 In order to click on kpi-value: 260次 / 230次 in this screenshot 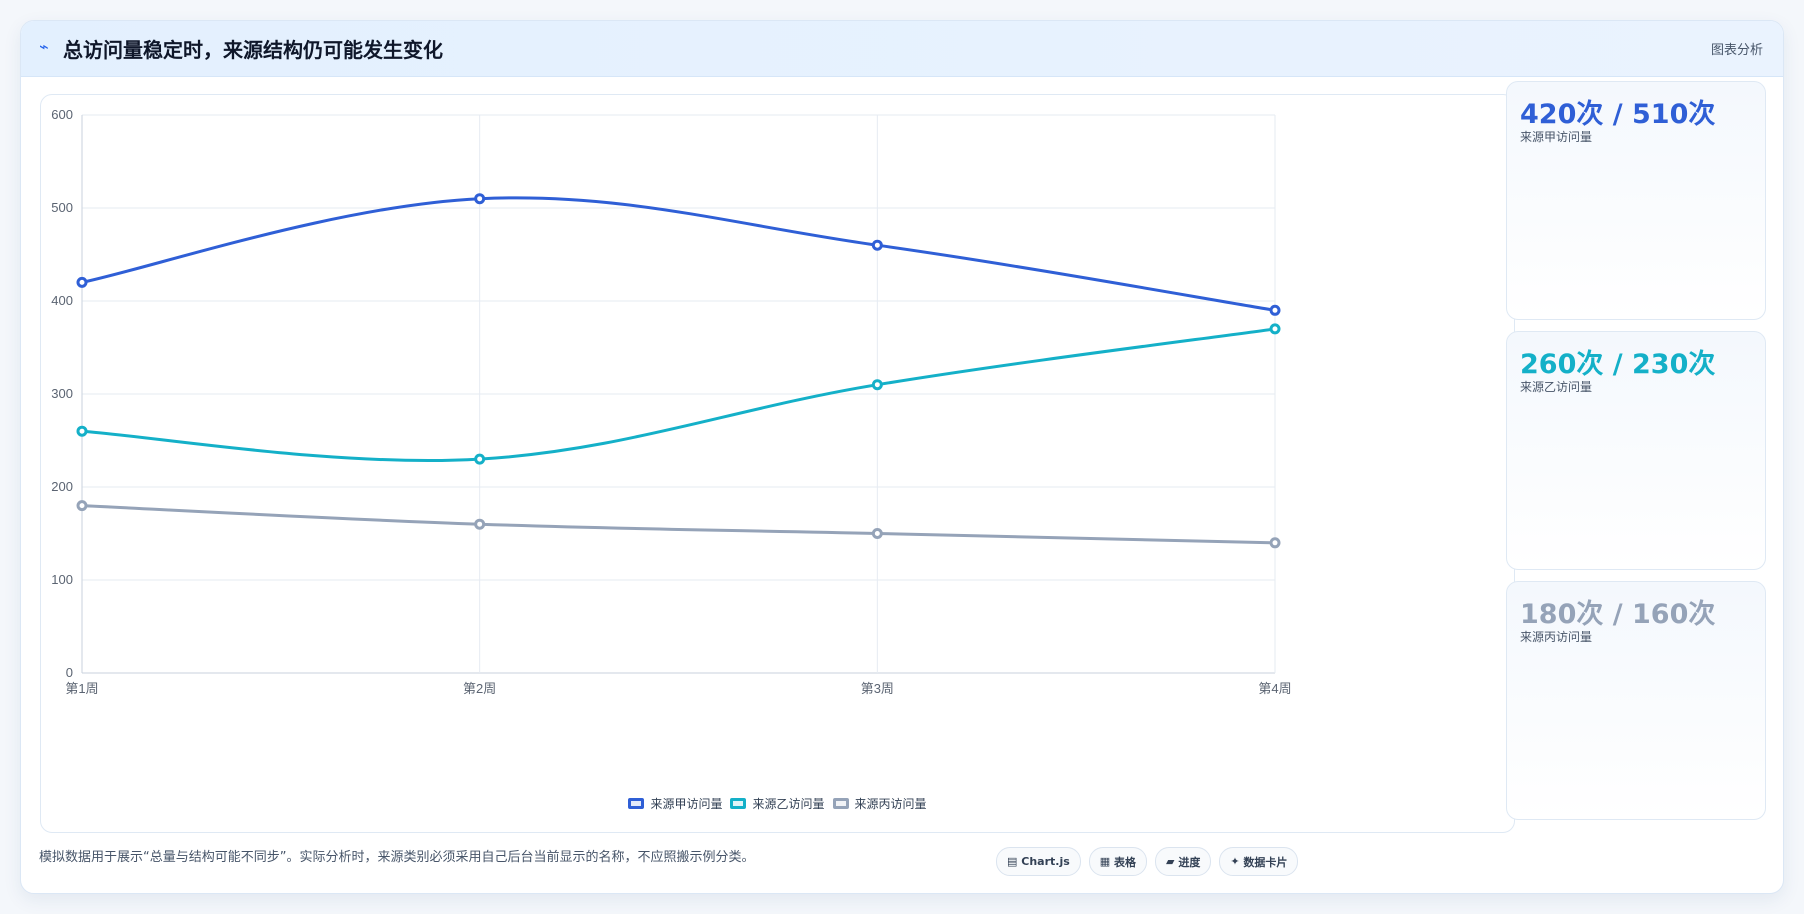, I will do `click(1618, 364)`.